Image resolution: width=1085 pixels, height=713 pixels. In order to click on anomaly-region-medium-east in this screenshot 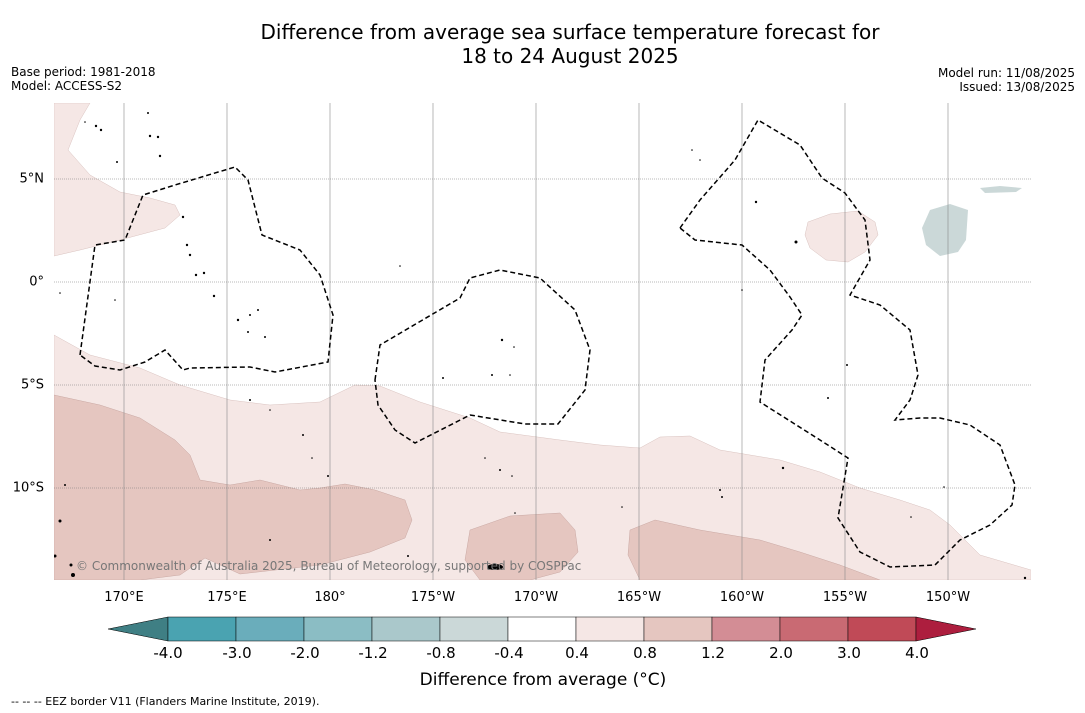, I will do `click(754, 549)`.